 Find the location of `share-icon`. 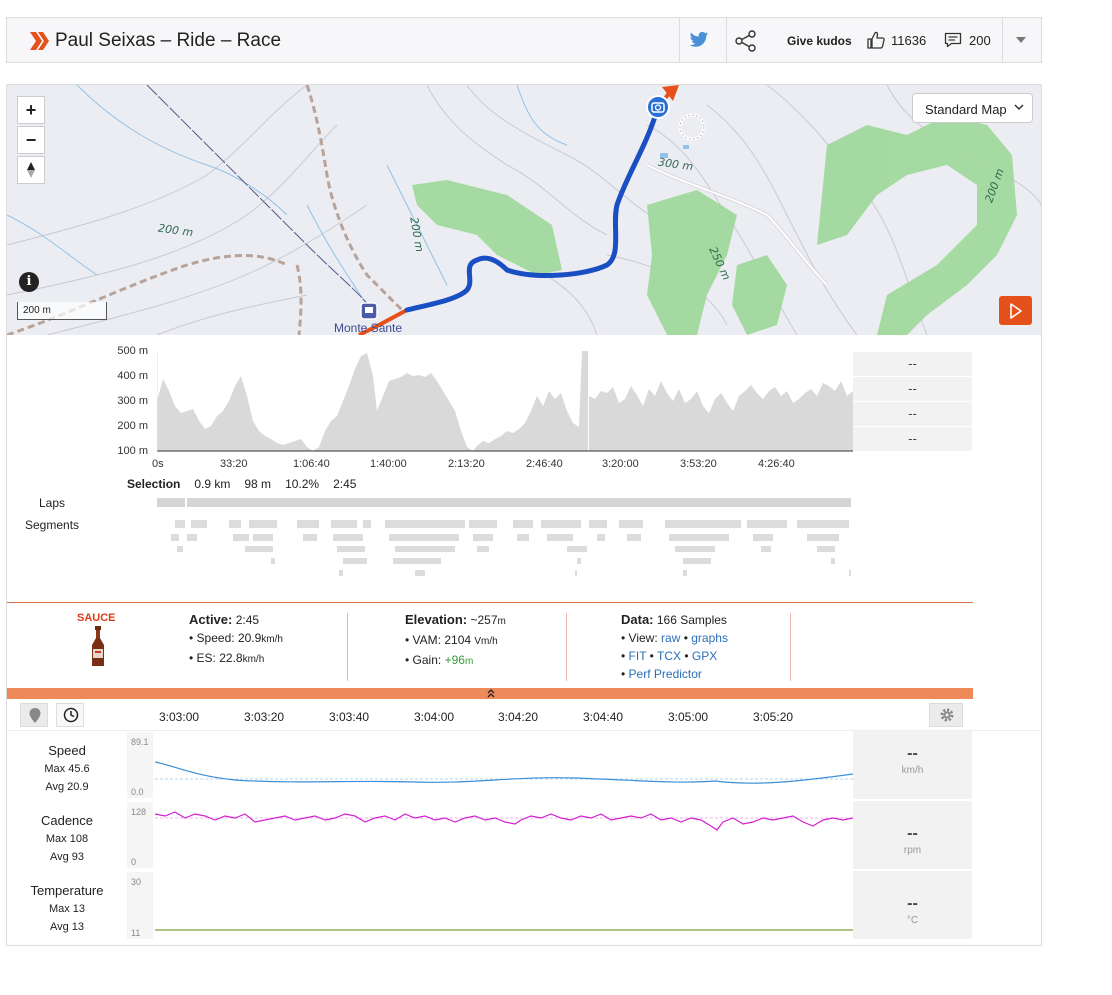

share-icon is located at coordinates (746, 41).